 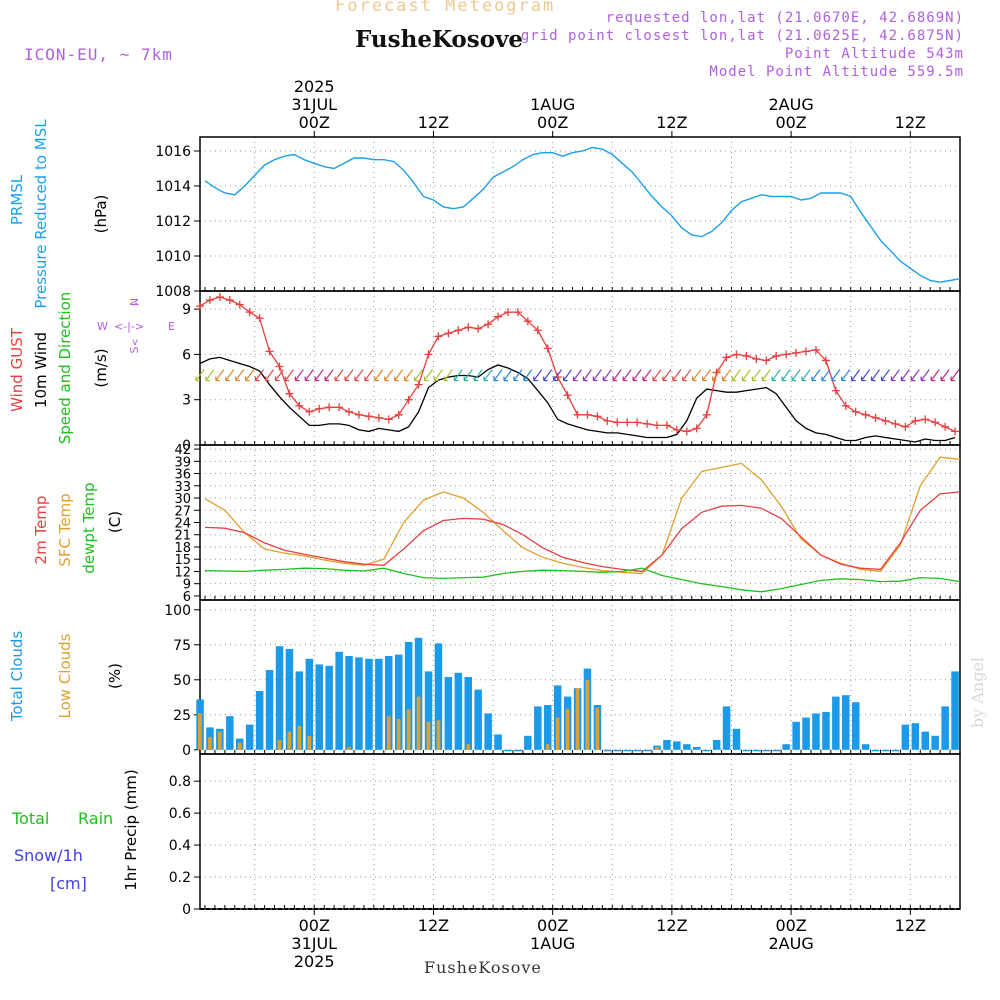 I want to click on precip-total-label: Total, so click(x=30, y=818).